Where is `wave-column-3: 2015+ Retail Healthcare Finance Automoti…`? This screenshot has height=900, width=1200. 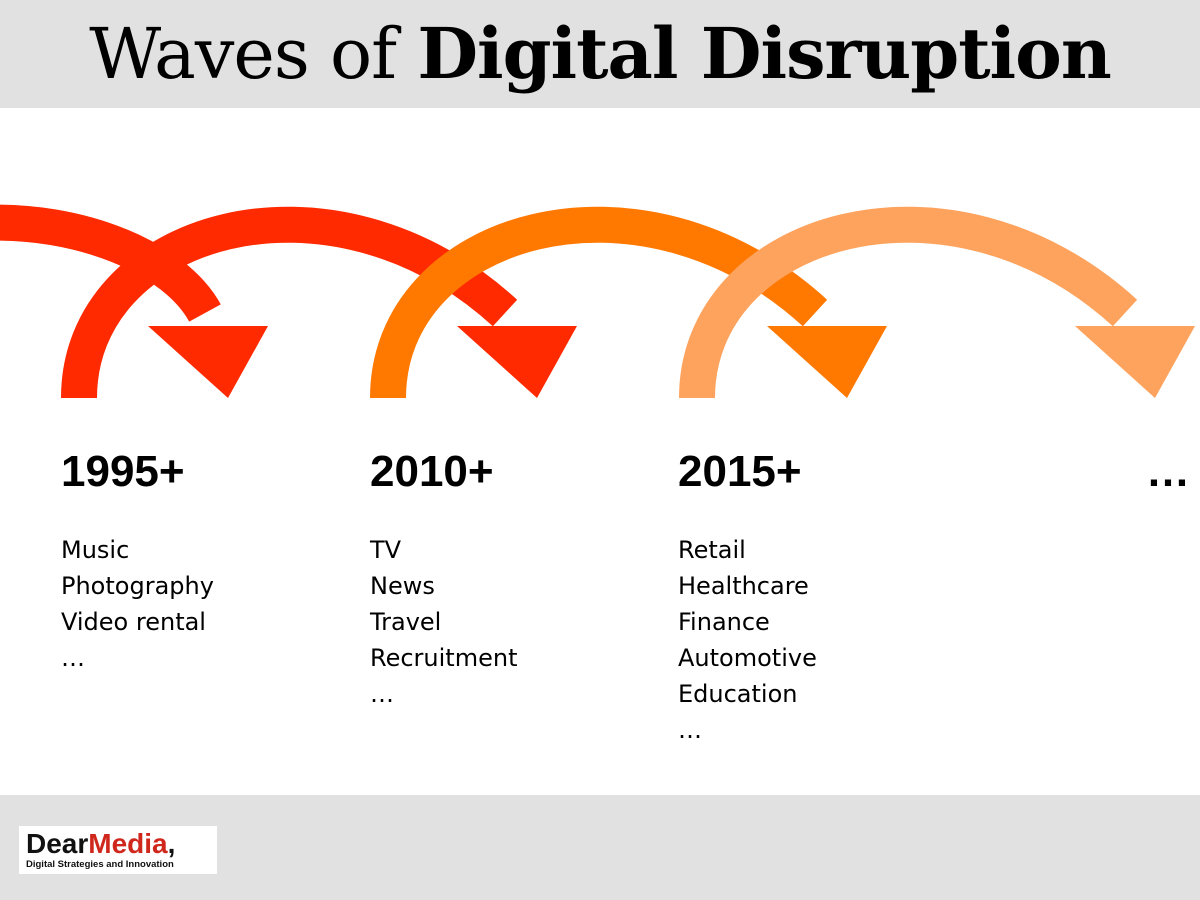
wave-column-3: 2015+ Retail Healthcare Finance Automoti… is located at coordinates (818, 594).